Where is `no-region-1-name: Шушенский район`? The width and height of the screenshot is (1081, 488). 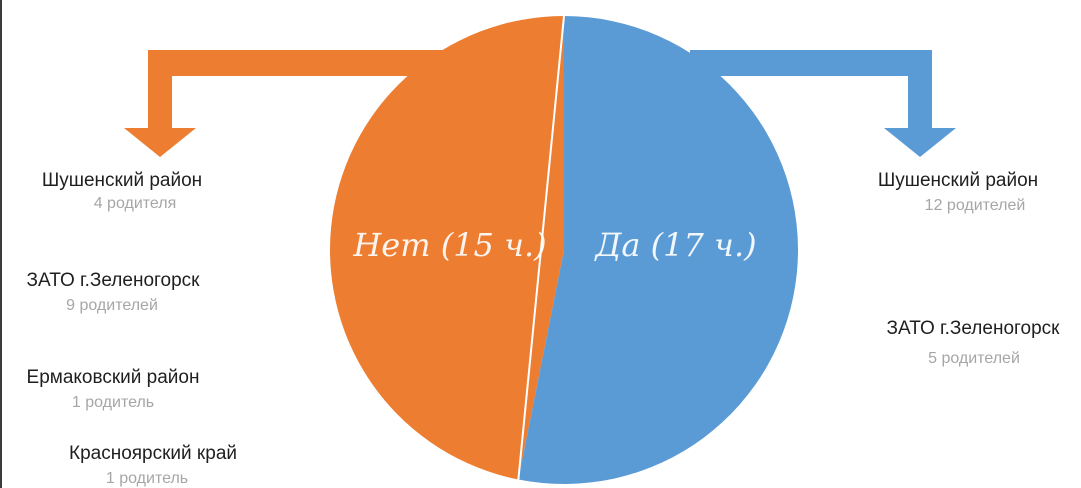 no-region-1-name: Шушенский район is located at coordinates (122, 180).